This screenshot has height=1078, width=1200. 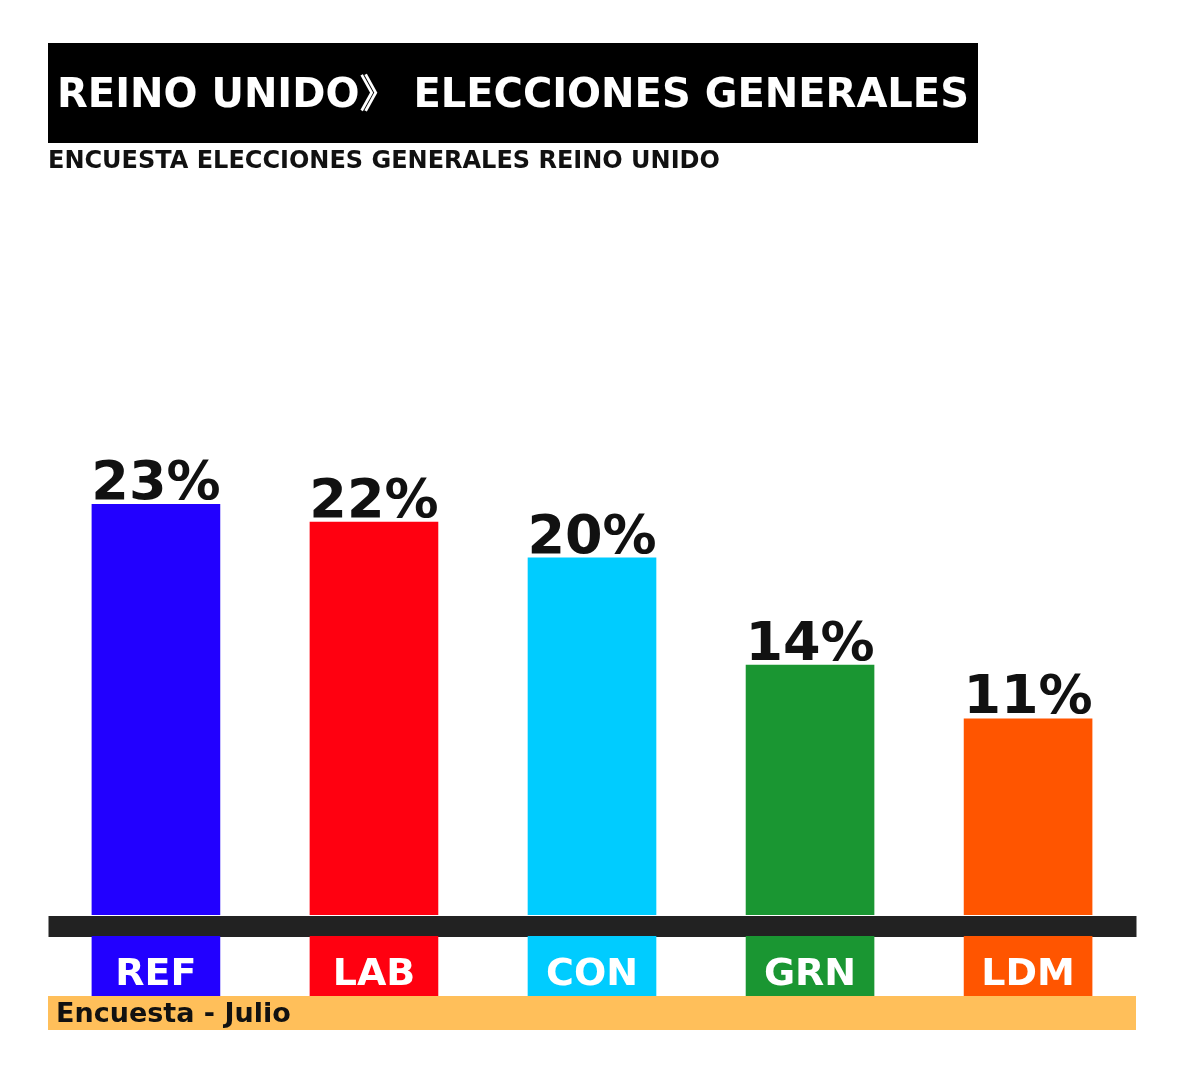 What do you see at coordinates (592, 972) in the screenshot?
I see `x-tick-label: CON` at bounding box center [592, 972].